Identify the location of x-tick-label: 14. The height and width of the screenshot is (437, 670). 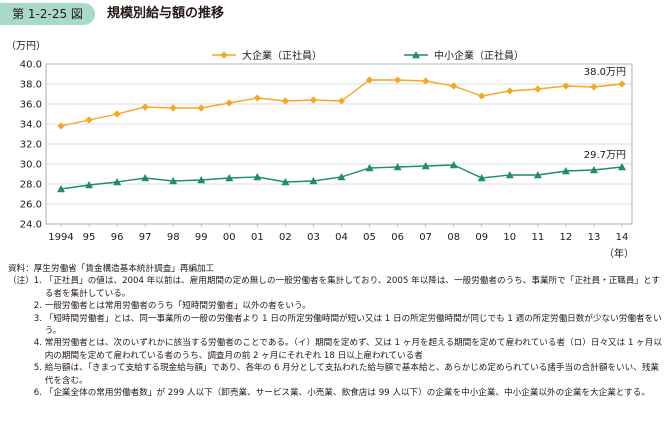
(622, 237).